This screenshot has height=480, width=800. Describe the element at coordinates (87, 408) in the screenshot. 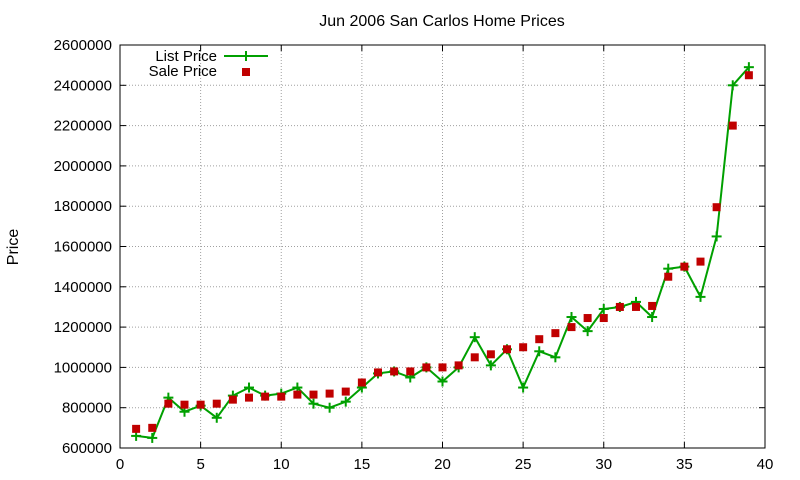

I see `y-tick-label: 800000` at that location.